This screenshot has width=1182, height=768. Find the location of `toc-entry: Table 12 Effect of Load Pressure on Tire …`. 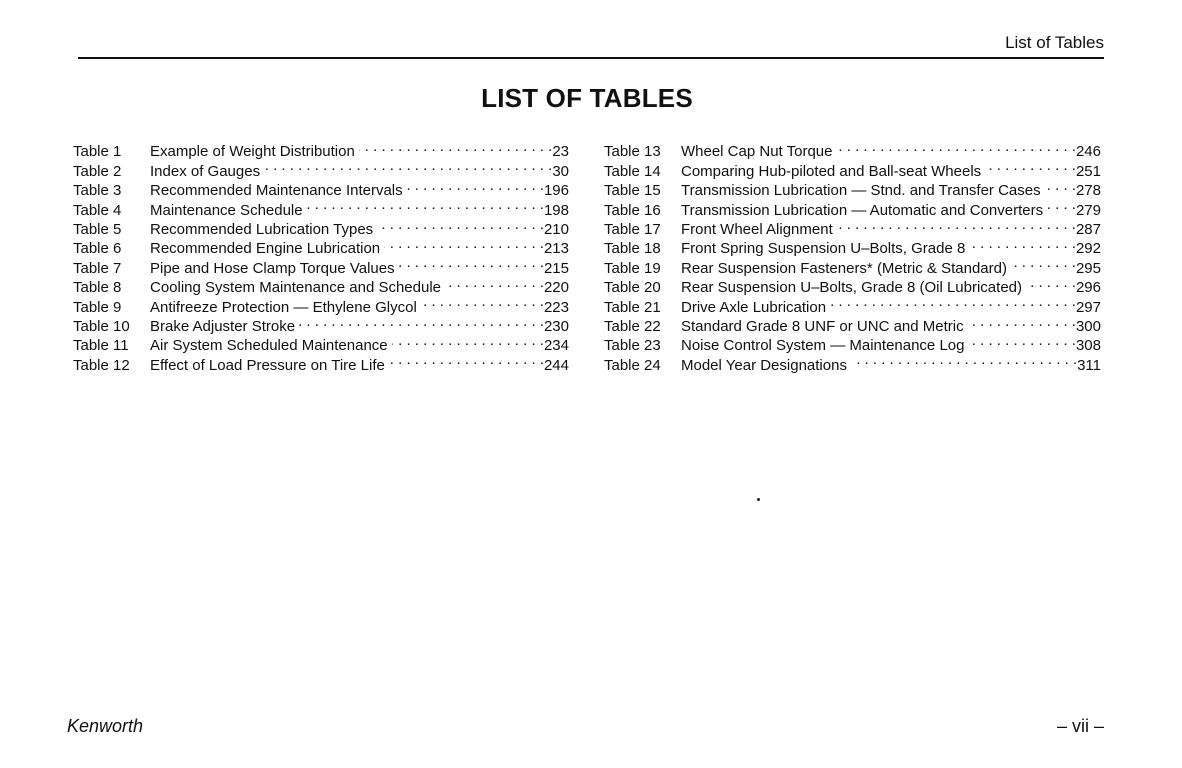

toc-entry: Table 12 Effect of Load Pressure on Tire … is located at coordinates (321, 362).